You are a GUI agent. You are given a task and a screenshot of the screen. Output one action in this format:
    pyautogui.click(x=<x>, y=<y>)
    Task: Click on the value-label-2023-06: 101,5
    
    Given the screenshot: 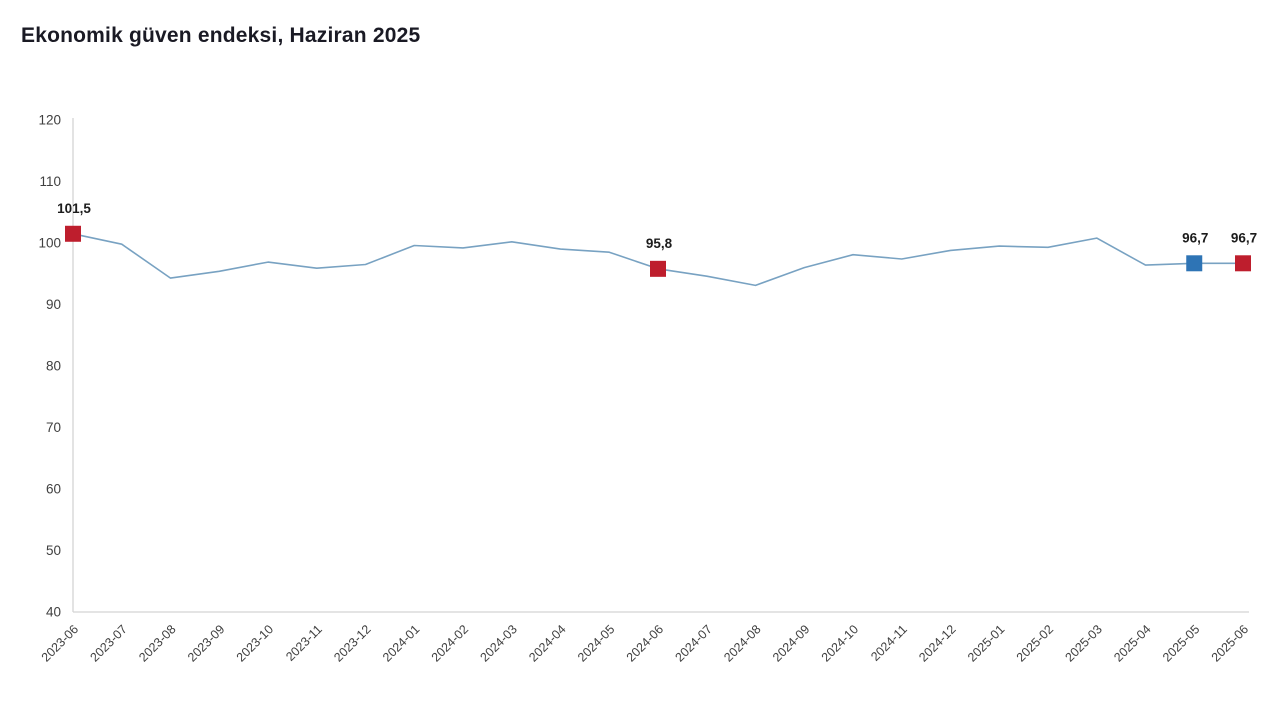 What is the action you would take?
    pyautogui.click(x=74, y=208)
    